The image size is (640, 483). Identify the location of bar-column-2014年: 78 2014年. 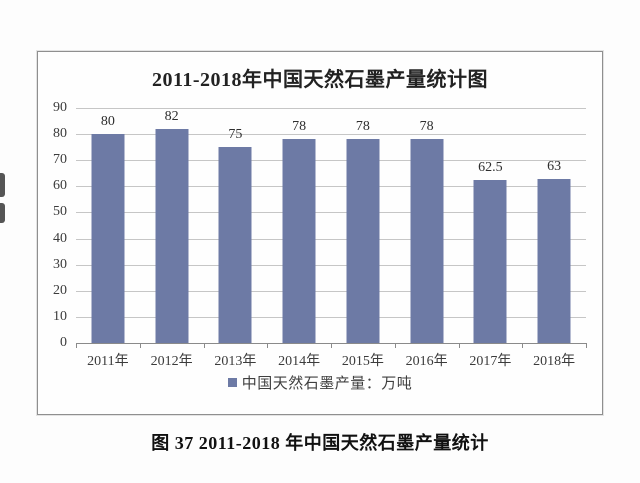
(299, 238).